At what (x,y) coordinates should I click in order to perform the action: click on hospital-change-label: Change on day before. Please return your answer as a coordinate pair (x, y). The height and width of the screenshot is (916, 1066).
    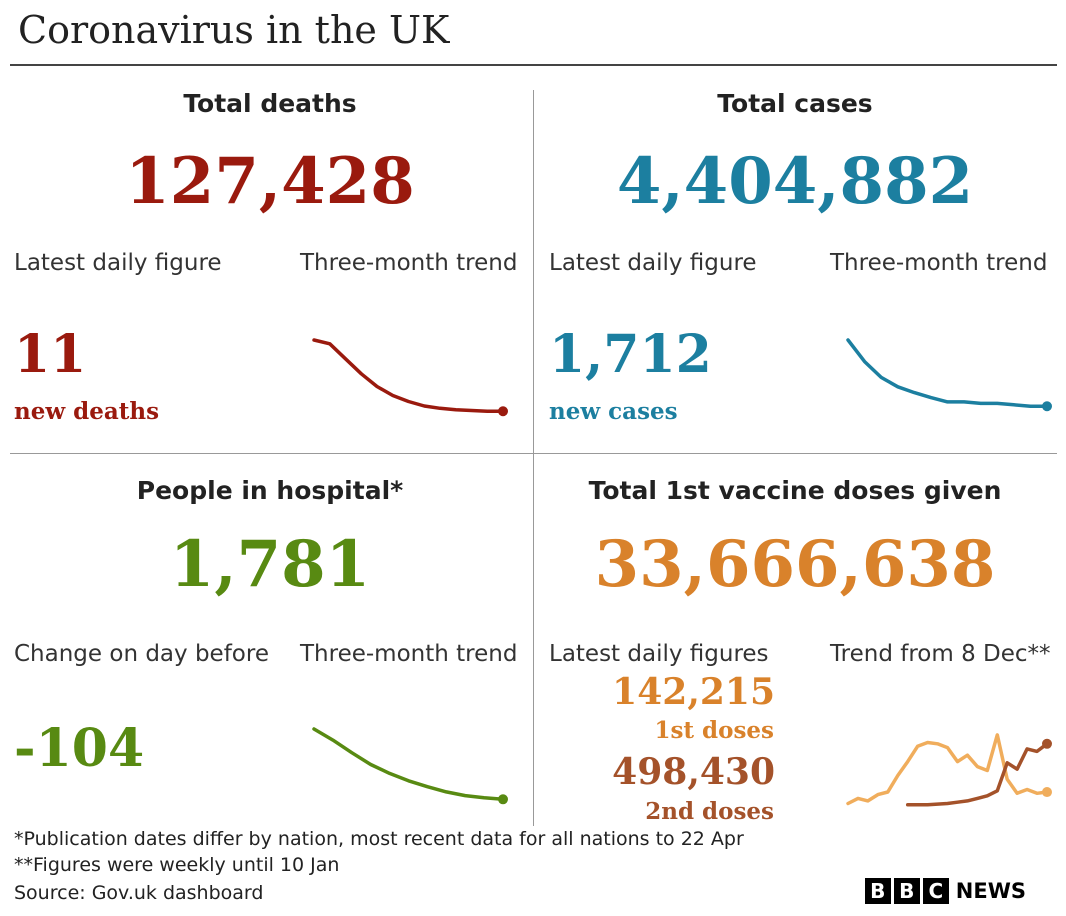
    Looking at the image, I should click on (141, 654).